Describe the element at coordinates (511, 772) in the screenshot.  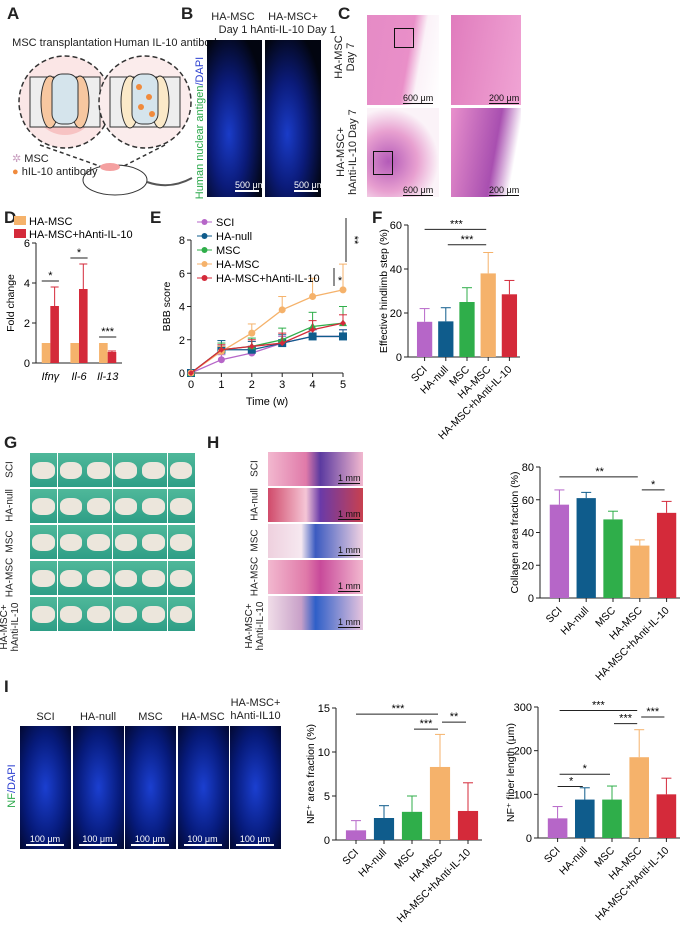
I see `y-axis-label: NF⁺ fiber length (μm)` at that location.